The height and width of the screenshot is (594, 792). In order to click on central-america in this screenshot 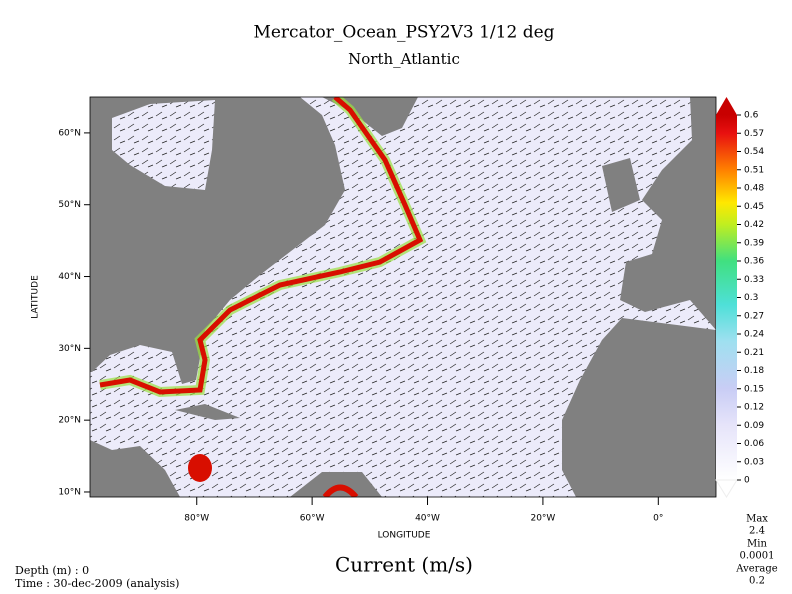, I will do `click(135, 468)`.